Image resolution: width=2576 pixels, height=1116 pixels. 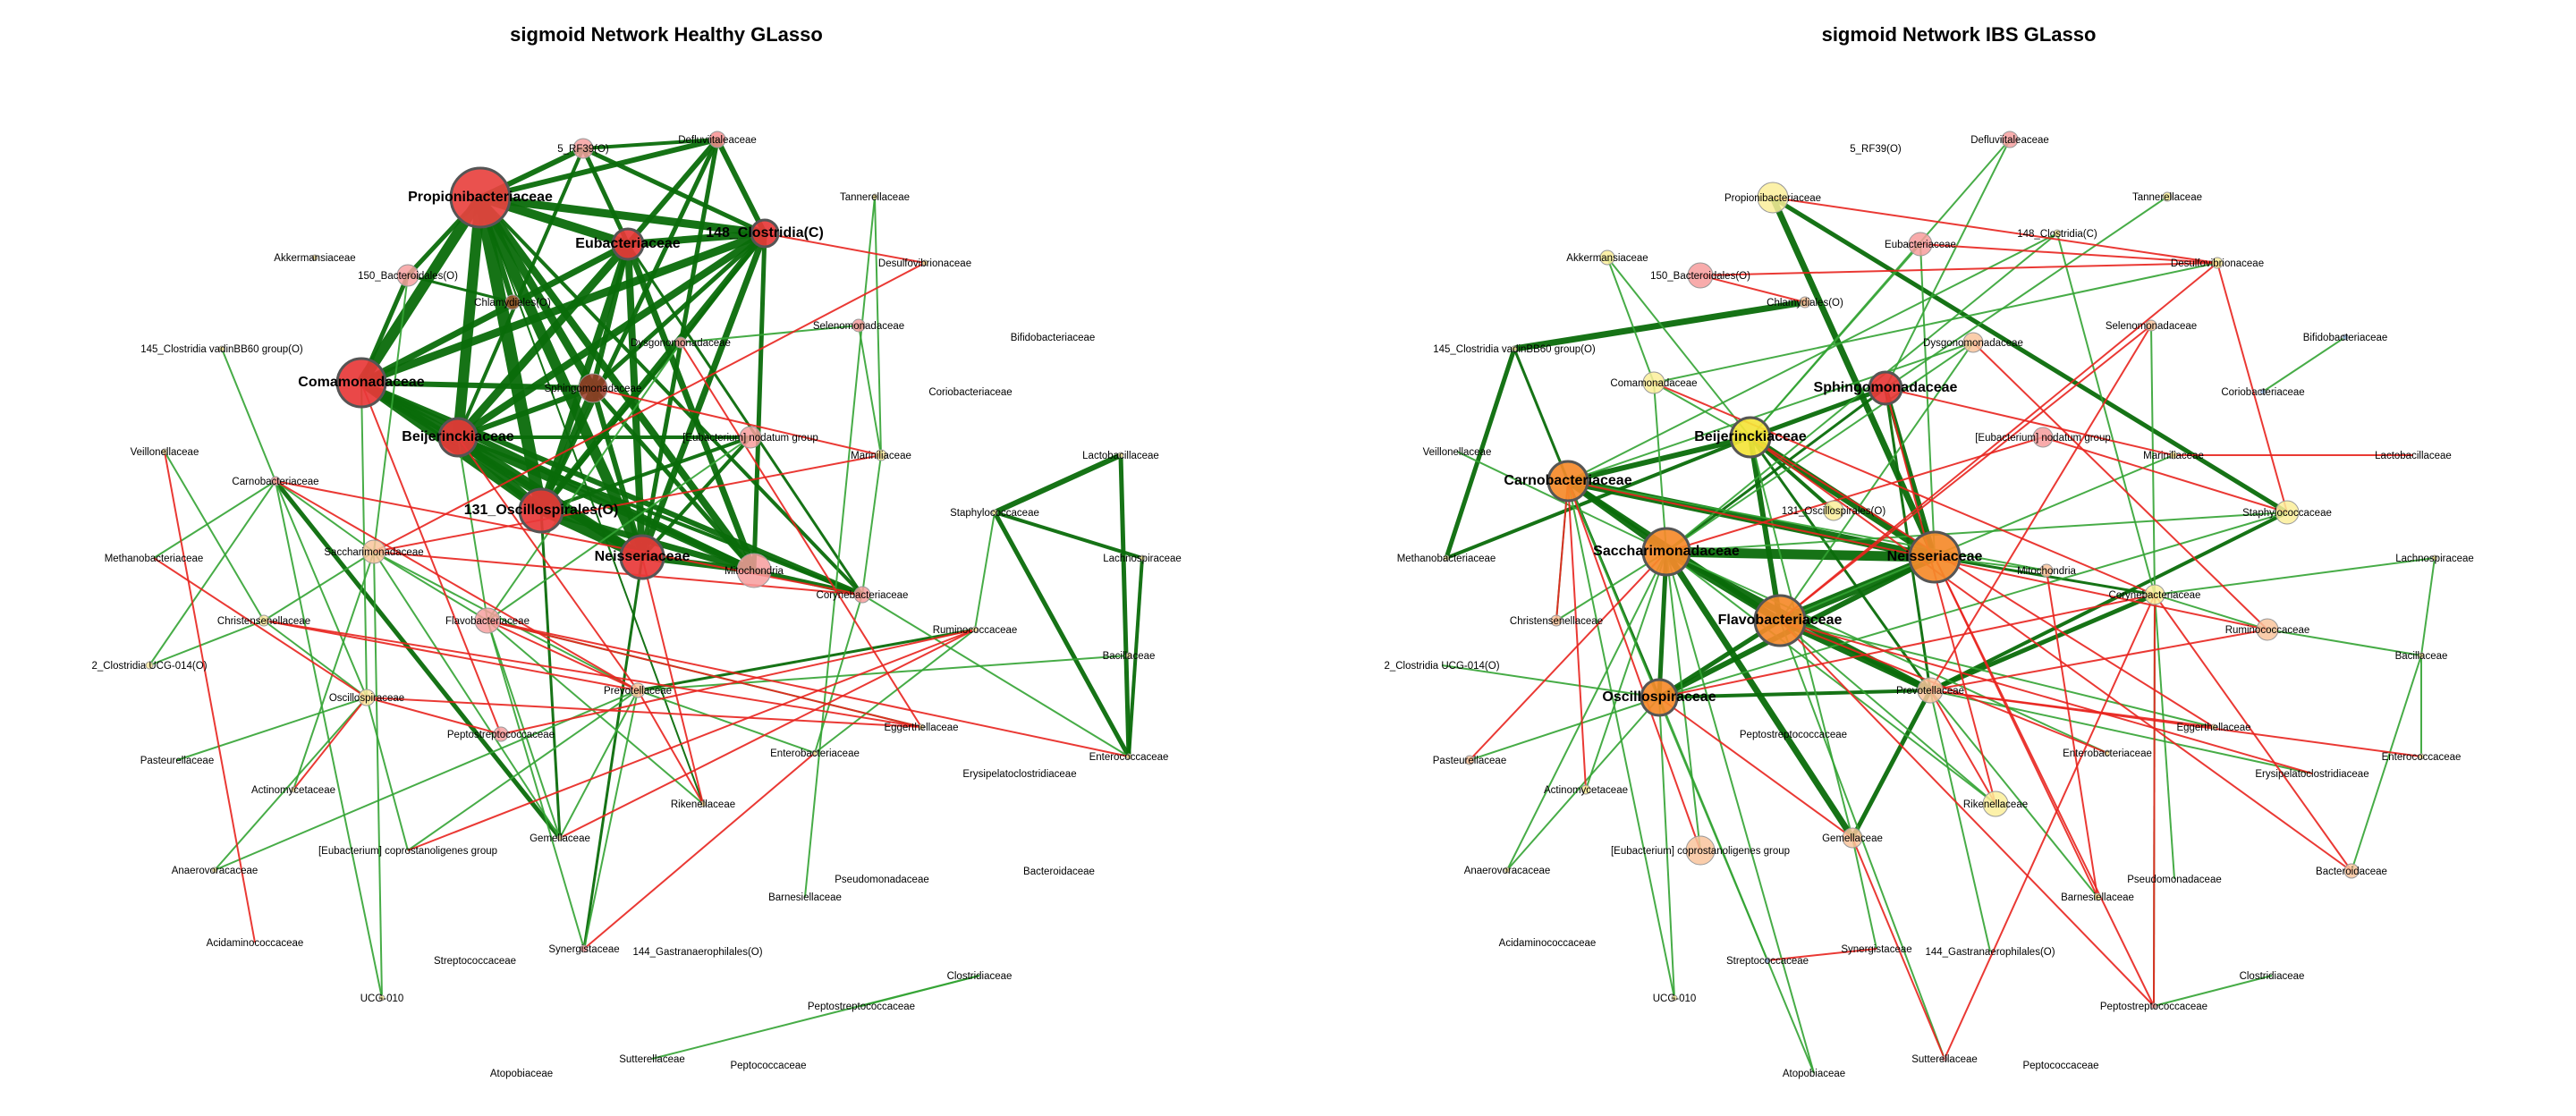 What do you see at coordinates (263, 621) in the screenshot?
I see `healthy-node-label: Christensenellaceae` at bounding box center [263, 621].